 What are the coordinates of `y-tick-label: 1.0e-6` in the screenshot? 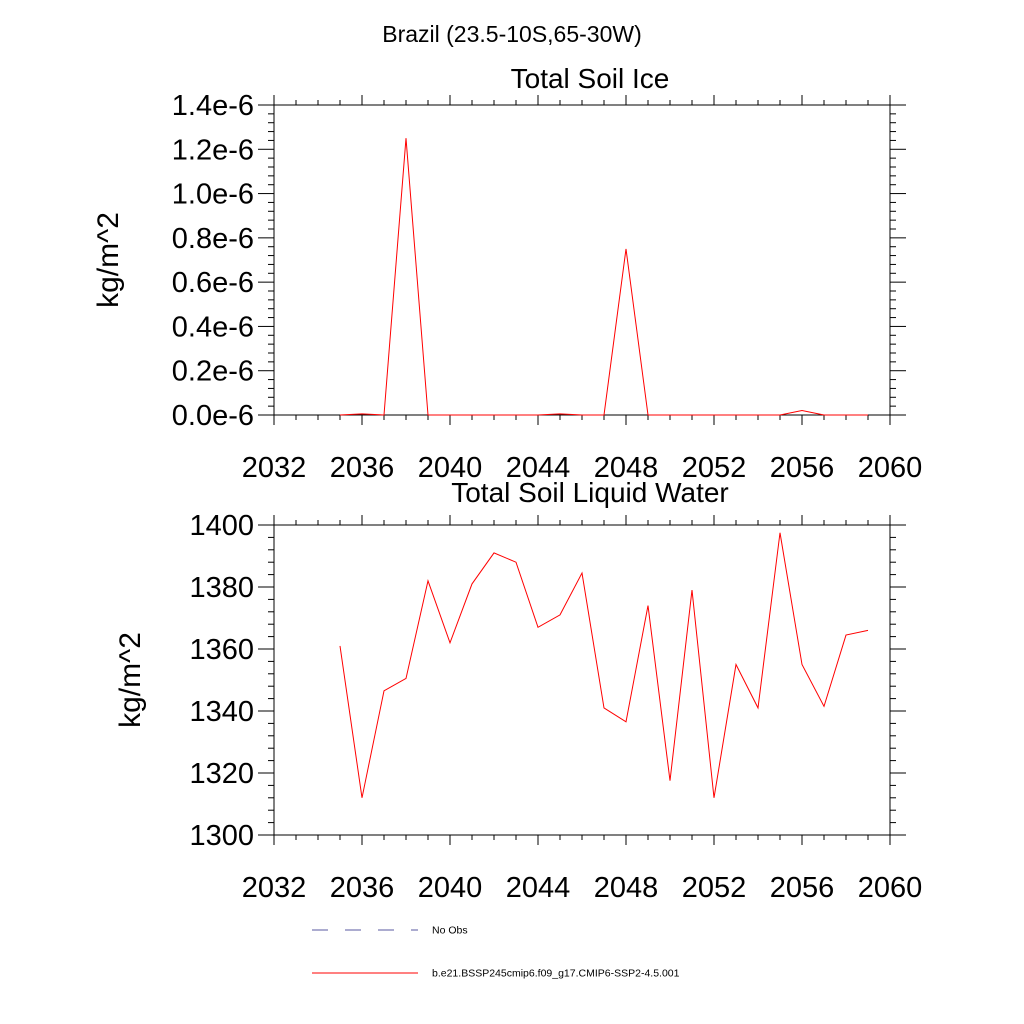 It's located at (213, 195).